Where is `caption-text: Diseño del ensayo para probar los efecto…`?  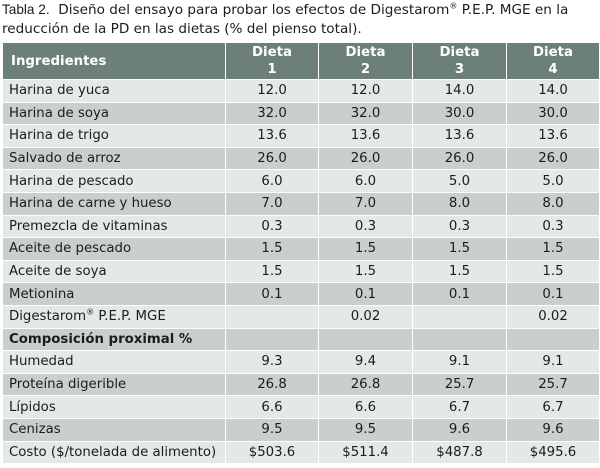
caption-text: Diseño del ensayo para probar los efecto… is located at coordinates (285, 19).